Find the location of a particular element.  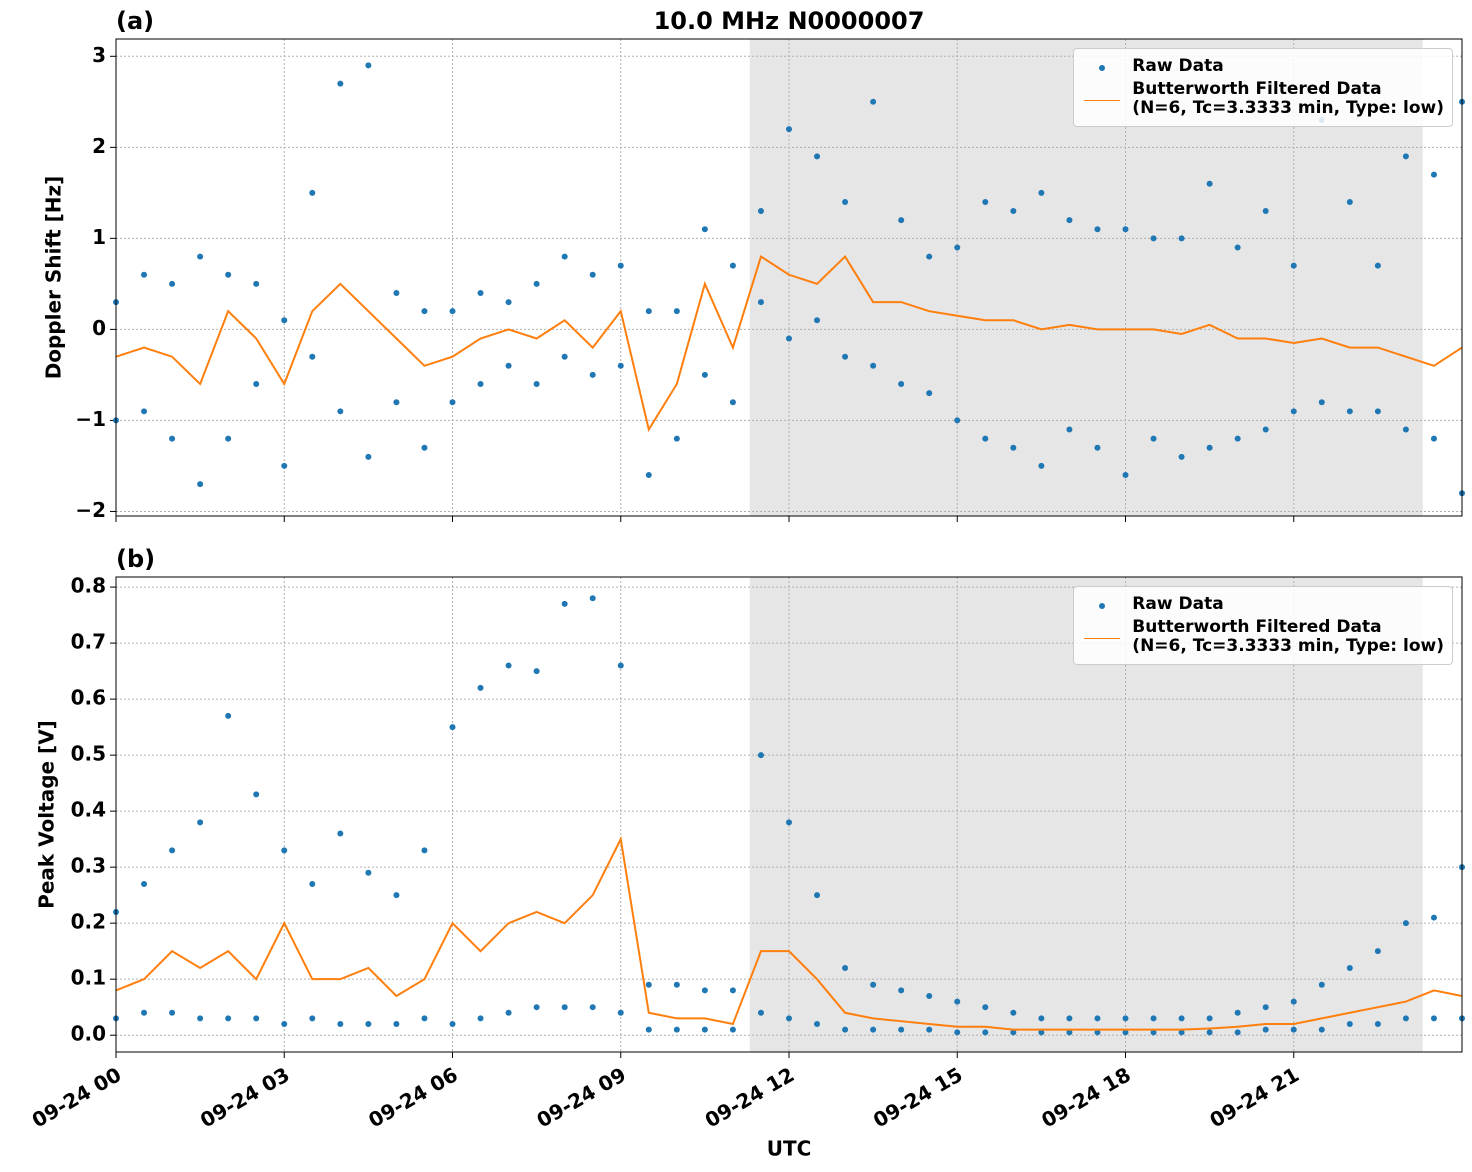

legend-label: Raw Data is located at coordinates (1178, 604).